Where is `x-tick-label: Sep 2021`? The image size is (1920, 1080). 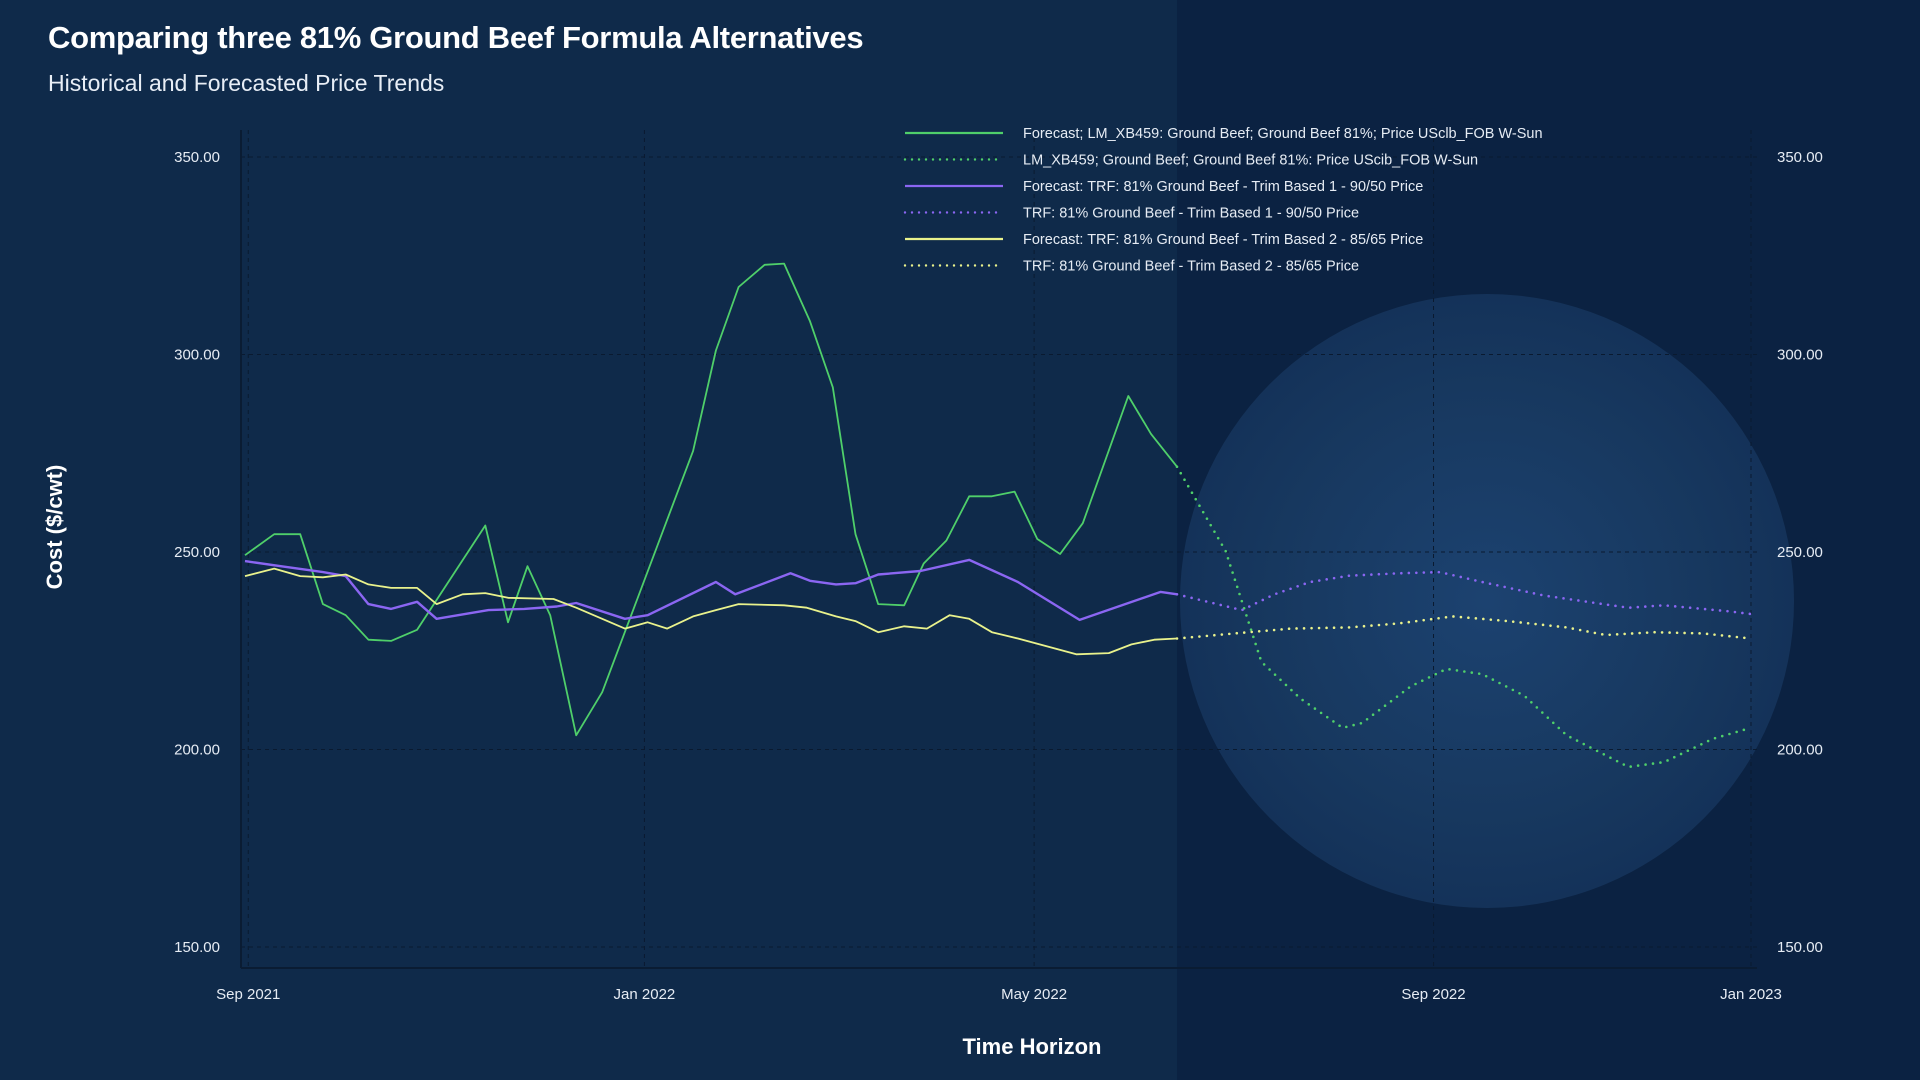 x-tick-label: Sep 2021 is located at coordinates (248, 994).